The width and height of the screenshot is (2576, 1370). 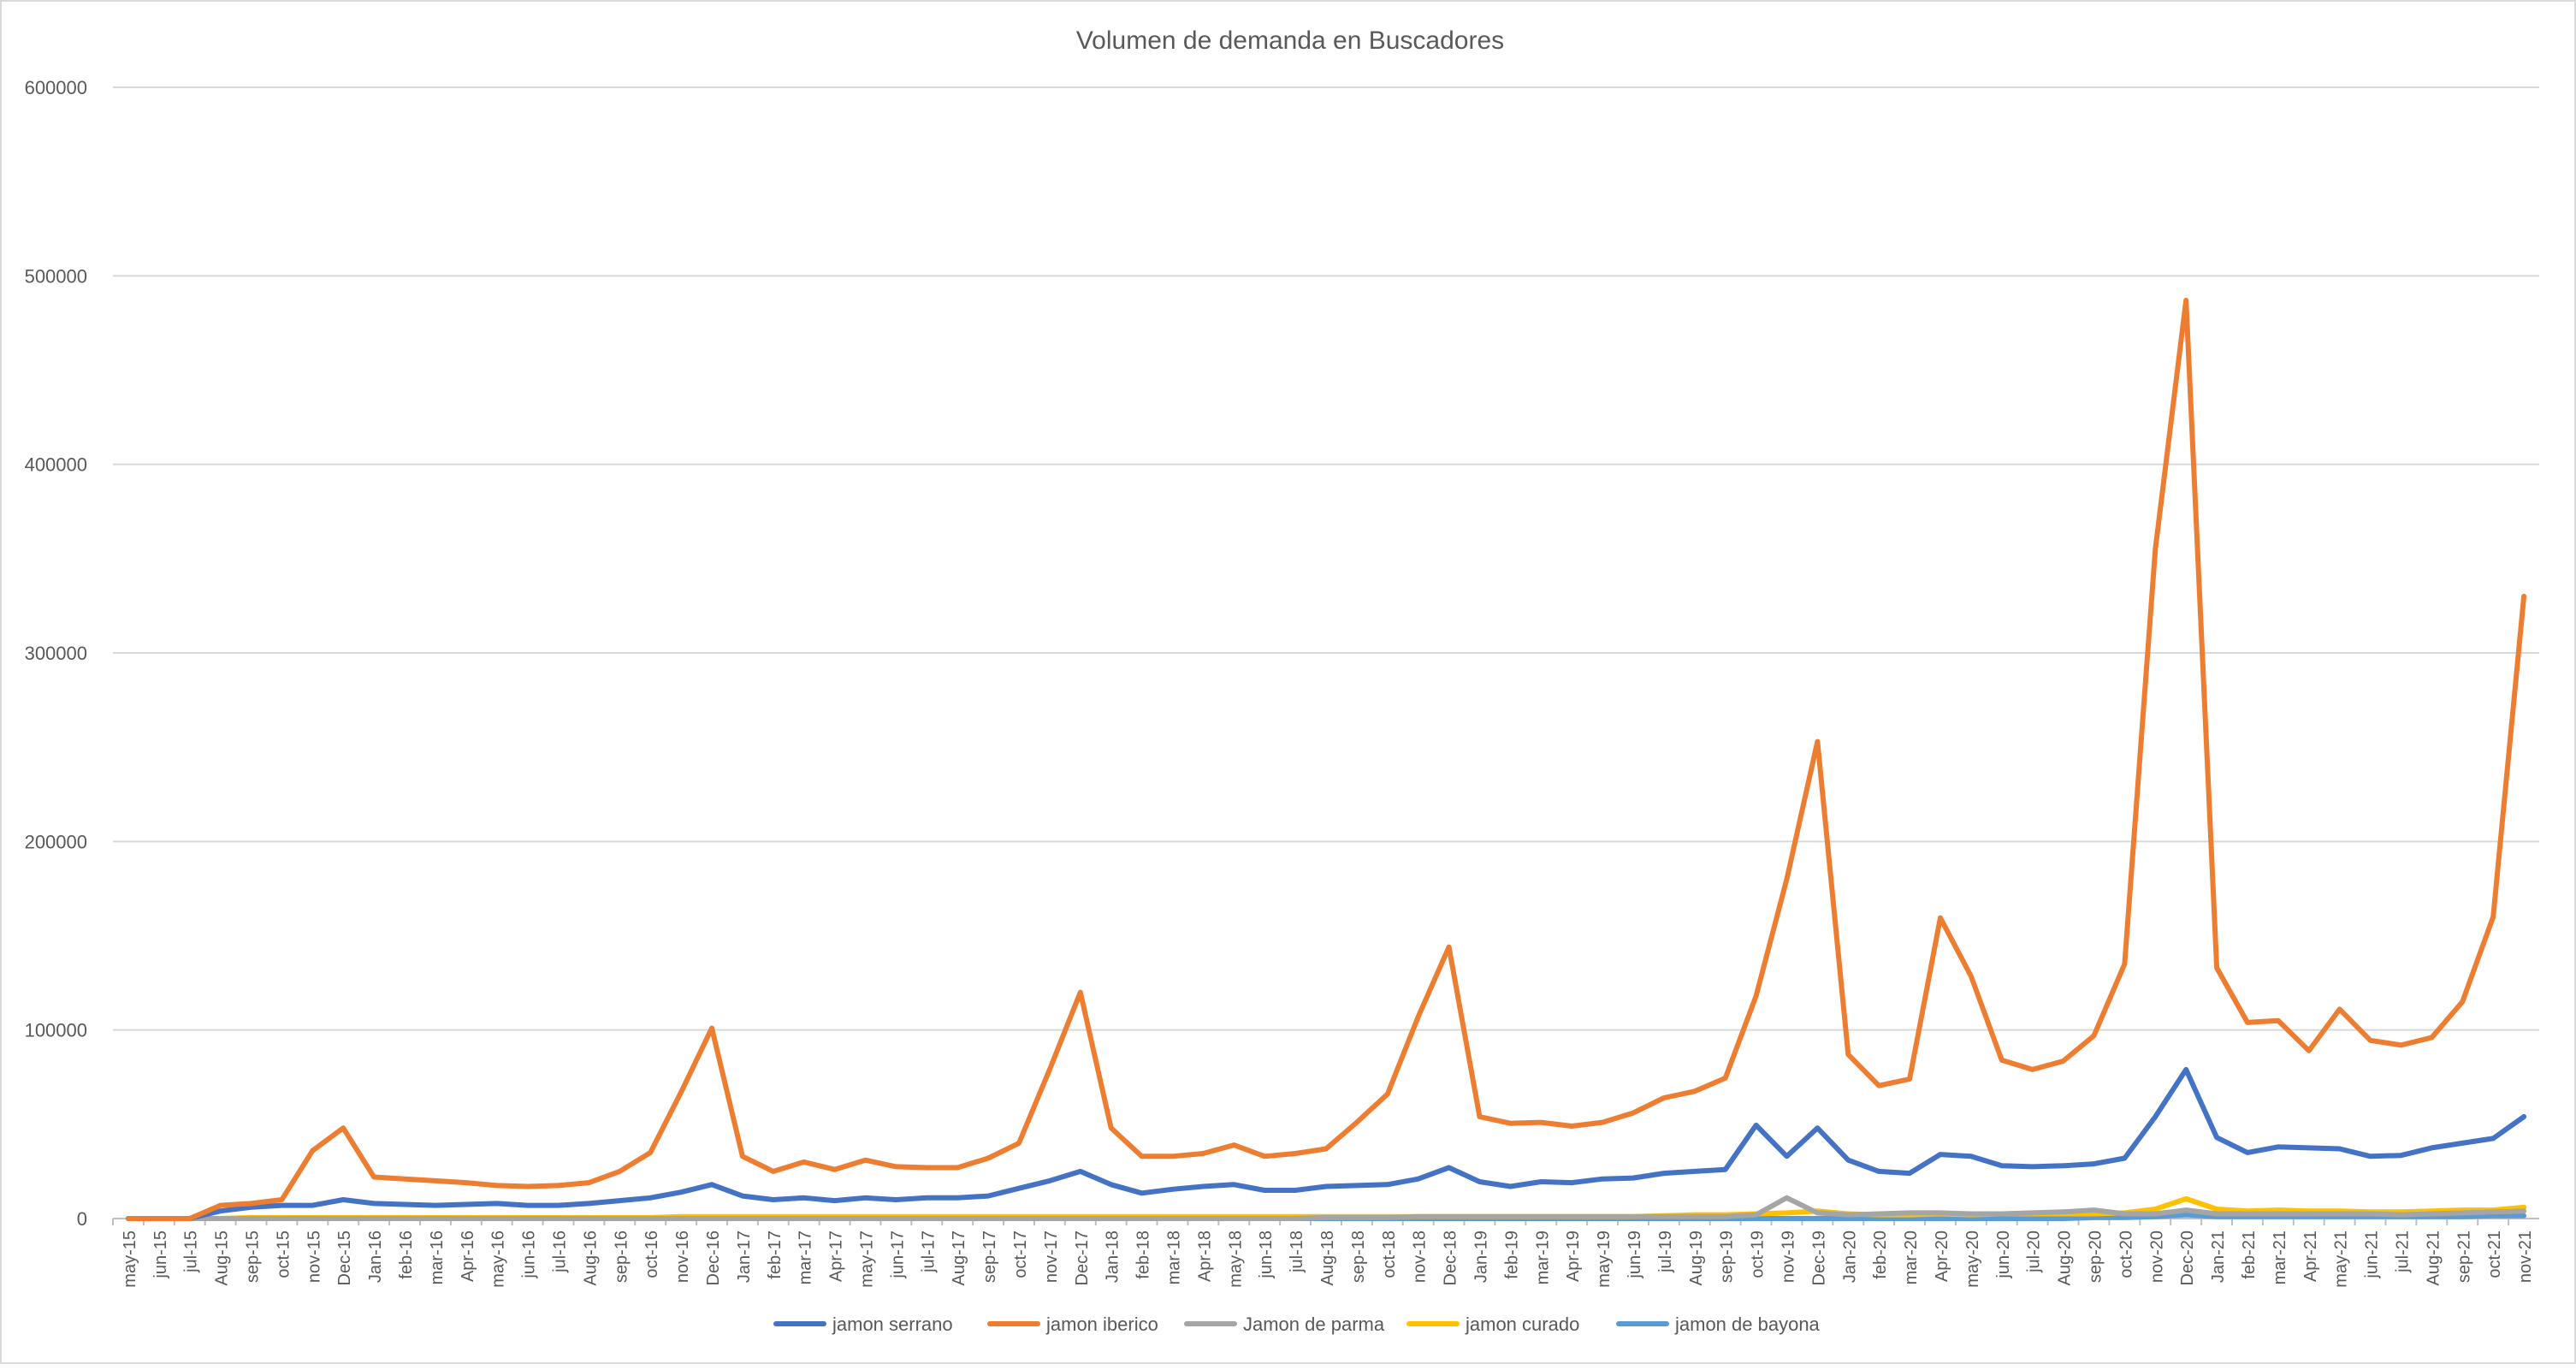 What do you see at coordinates (2095, 1257) in the screenshot?
I see `x-tick-label: sep-20` at bounding box center [2095, 1257].